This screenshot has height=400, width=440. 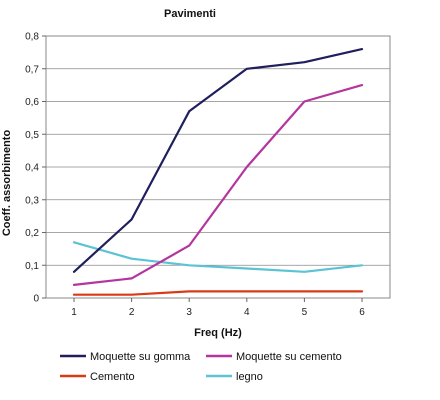 I want to click on legend-label: Moquette su cemento, so click(x=289, y=357).